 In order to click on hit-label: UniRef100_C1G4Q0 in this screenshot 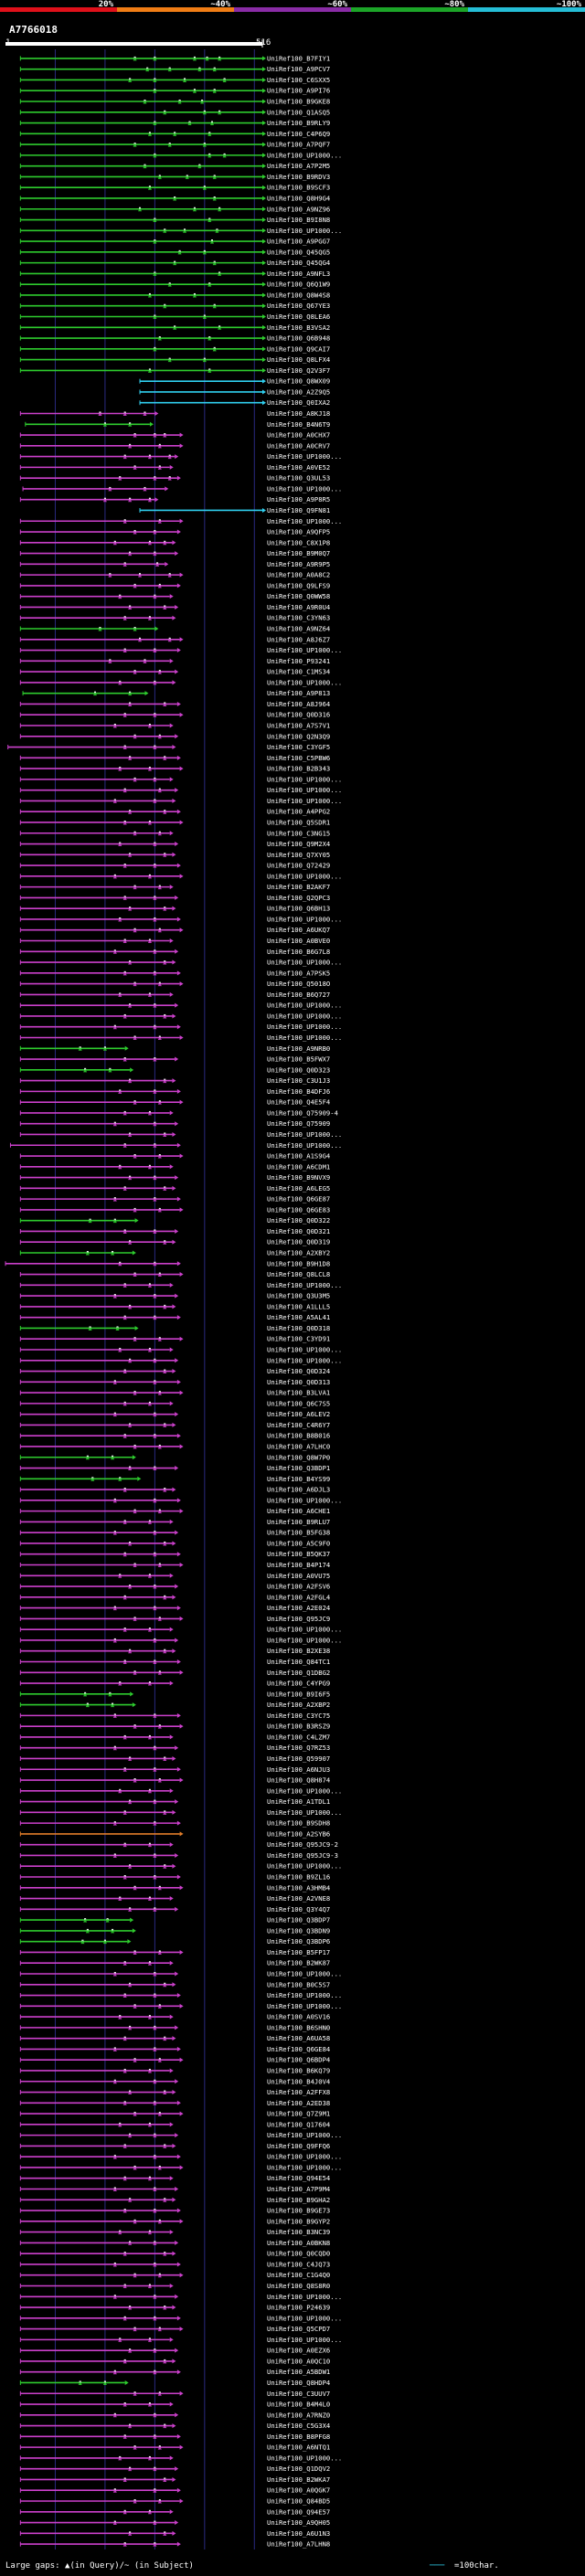, I will do `click(299, 2275)`.